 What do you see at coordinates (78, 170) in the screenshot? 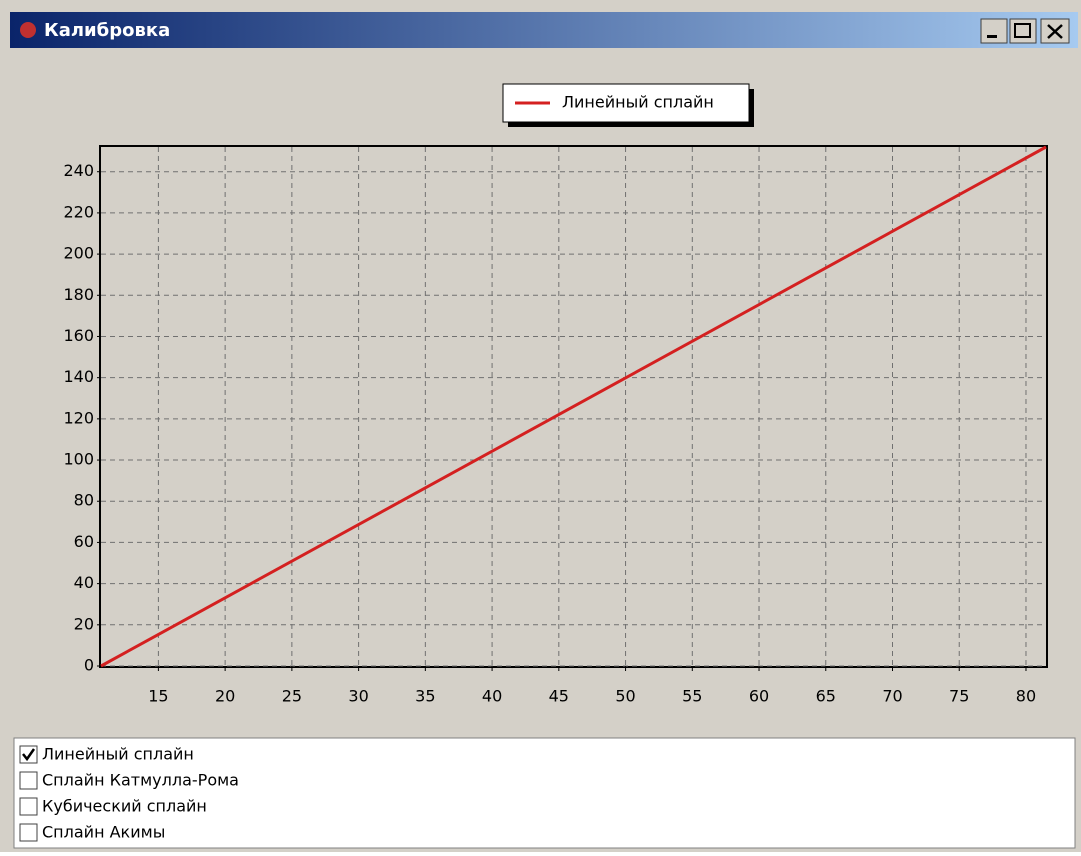
I see `y-tick-label: 240` at bounding box center [78, 170].